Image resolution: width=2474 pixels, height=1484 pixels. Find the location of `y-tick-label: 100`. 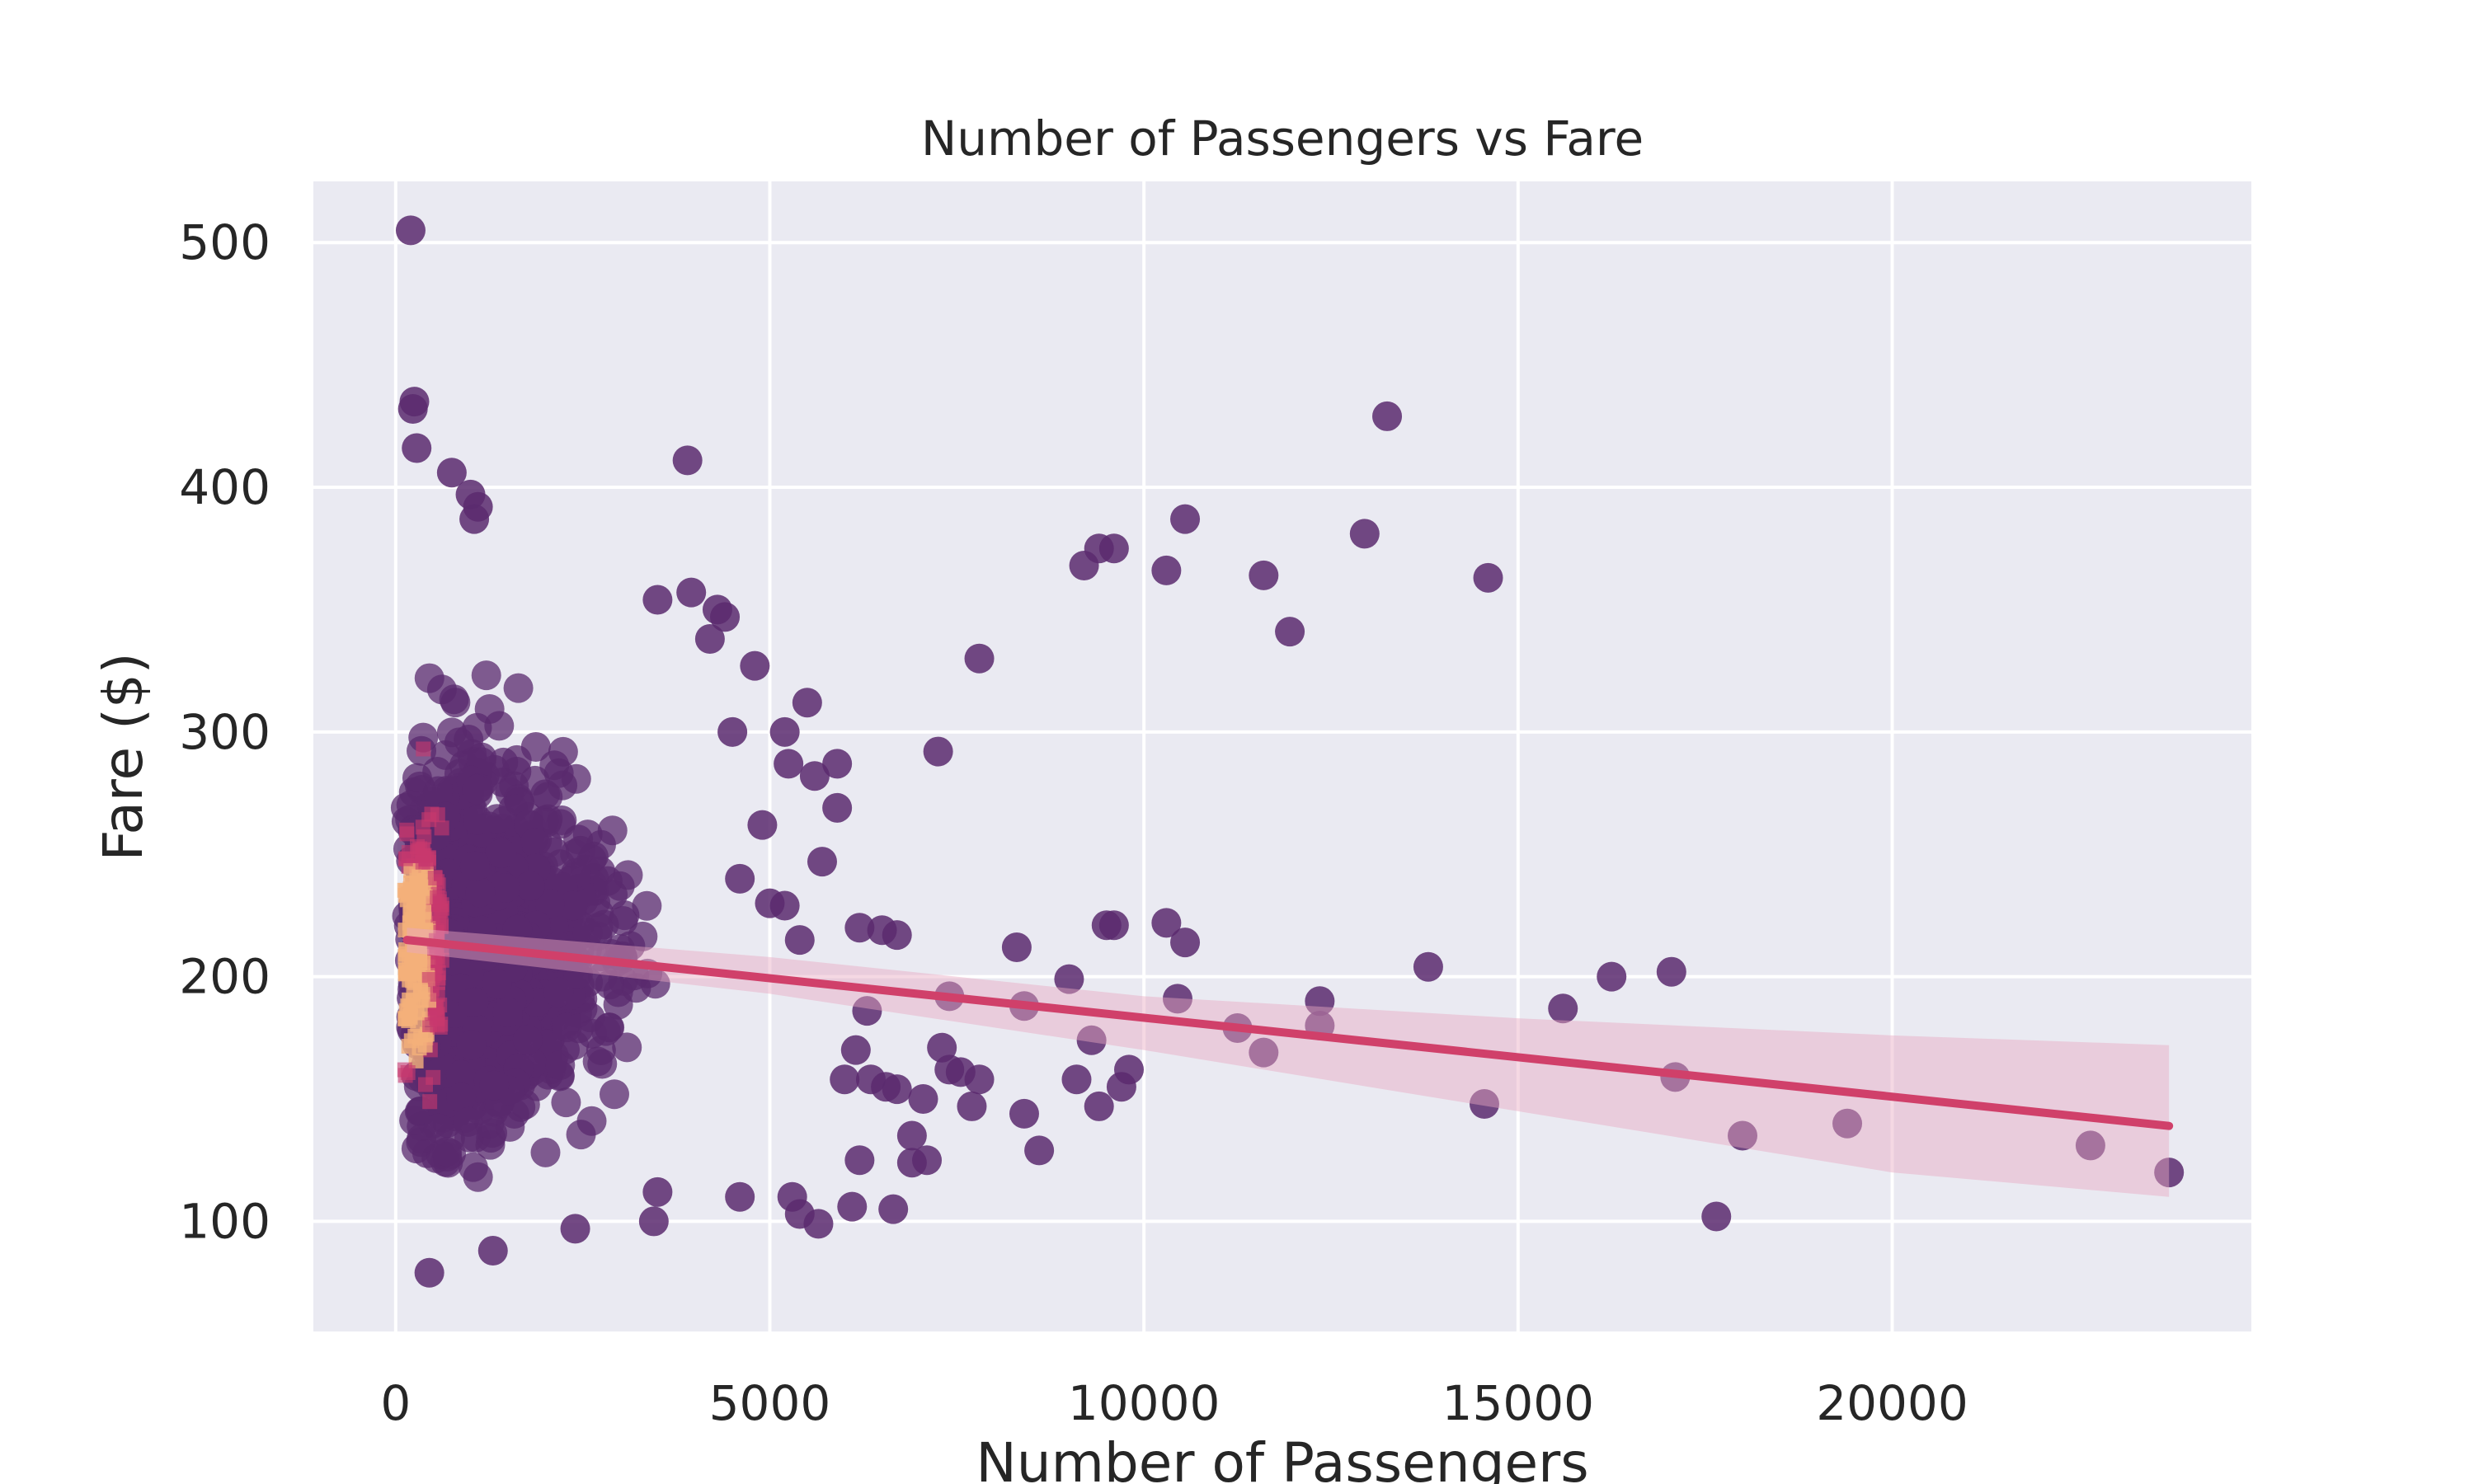

y-tick-label: 100 is located at coordinates (224, 1221).